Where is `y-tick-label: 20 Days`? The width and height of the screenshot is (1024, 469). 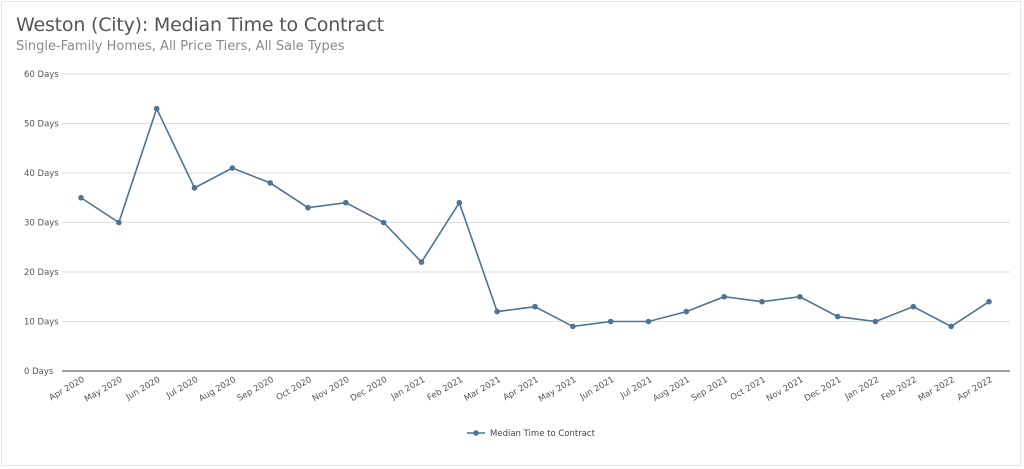
y-tick-label: 20 Days is located at coordinates (41, 273).